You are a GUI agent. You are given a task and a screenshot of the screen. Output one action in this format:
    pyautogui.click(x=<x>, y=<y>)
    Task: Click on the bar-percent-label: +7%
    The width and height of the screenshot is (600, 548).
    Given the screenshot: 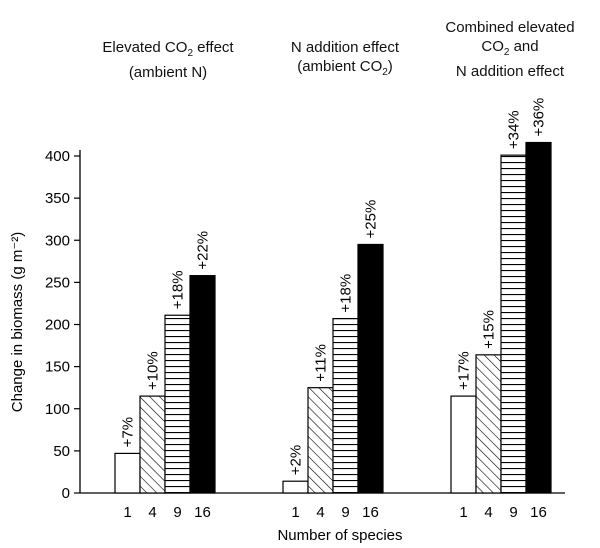 What is the action you would take?
    pyautogui.click(x=128, y=432)
    